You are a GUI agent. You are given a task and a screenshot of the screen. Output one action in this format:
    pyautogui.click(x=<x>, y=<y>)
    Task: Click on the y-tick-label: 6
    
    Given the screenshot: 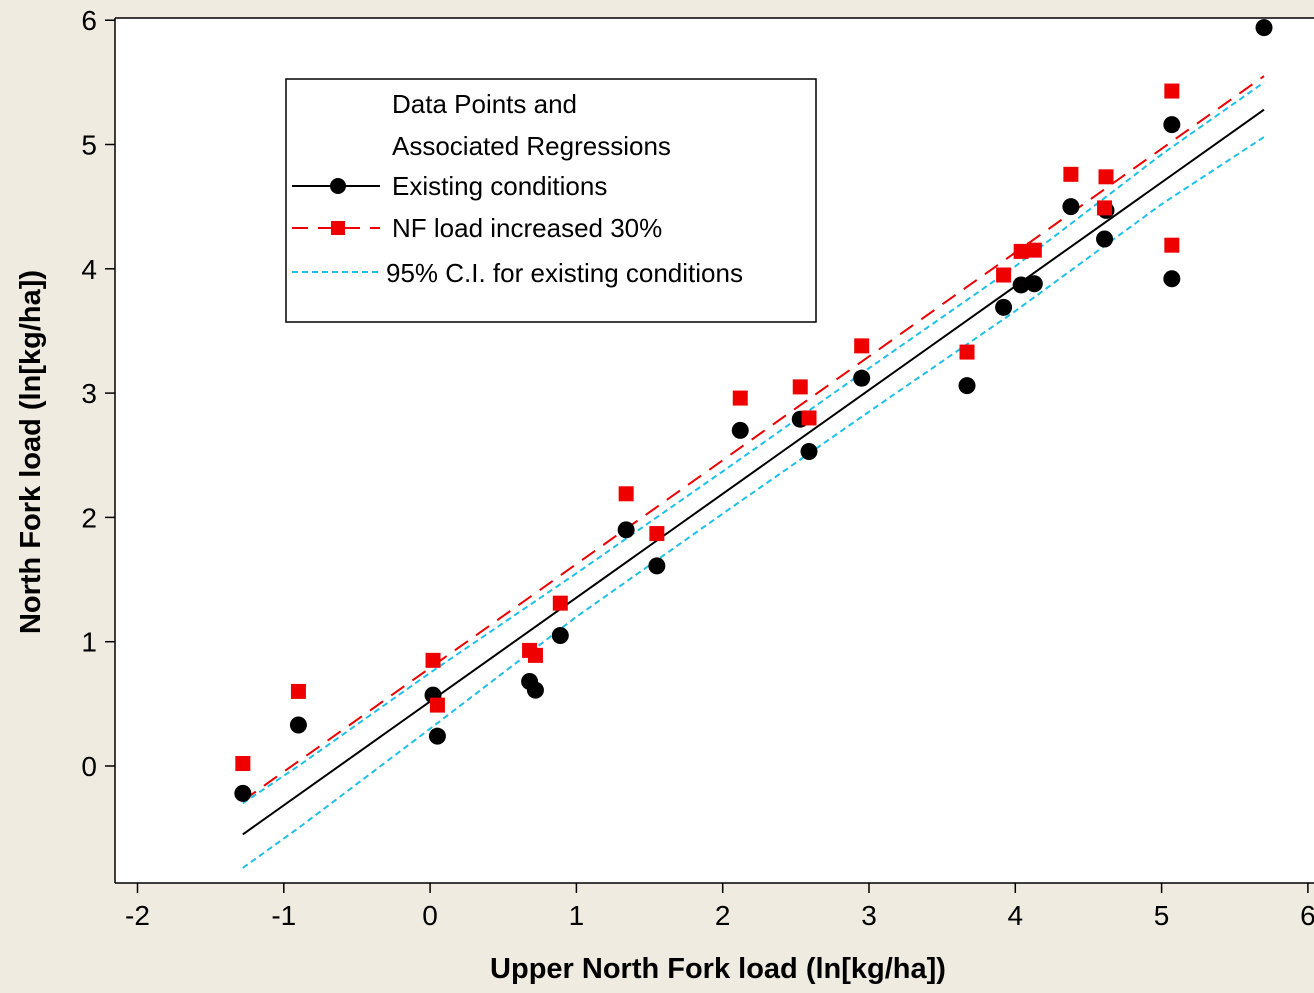 What is the action you would take?
    pyautogui.click(x=89, y=20)
    